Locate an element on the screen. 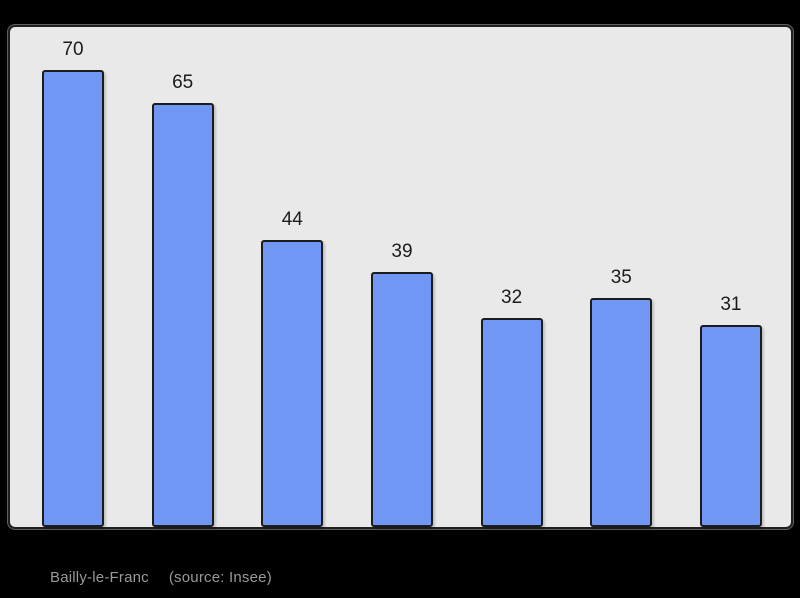 This screenshot has height=598, width=800. bar-group: 65 is located at coordinates (182, 277).